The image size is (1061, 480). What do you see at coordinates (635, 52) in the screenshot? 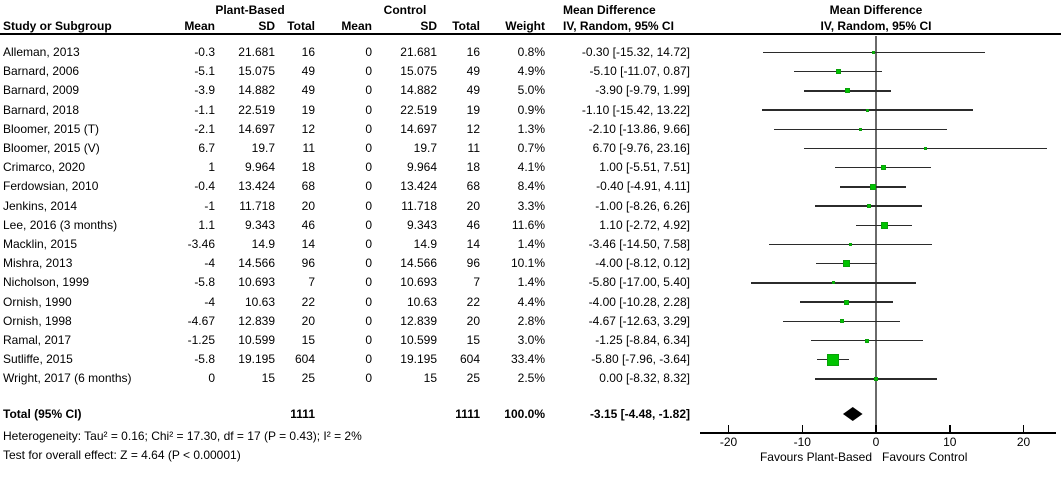
I see `md-ci-text: -0.30 [-15.32, 14.72]` at bounding box center [635, 52].